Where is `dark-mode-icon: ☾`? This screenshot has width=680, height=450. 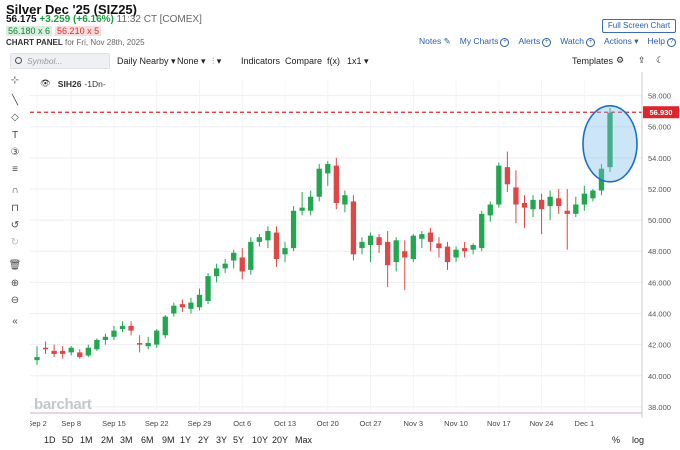
dark-mode-icon: ☾ is located at coordinates (660, 60).